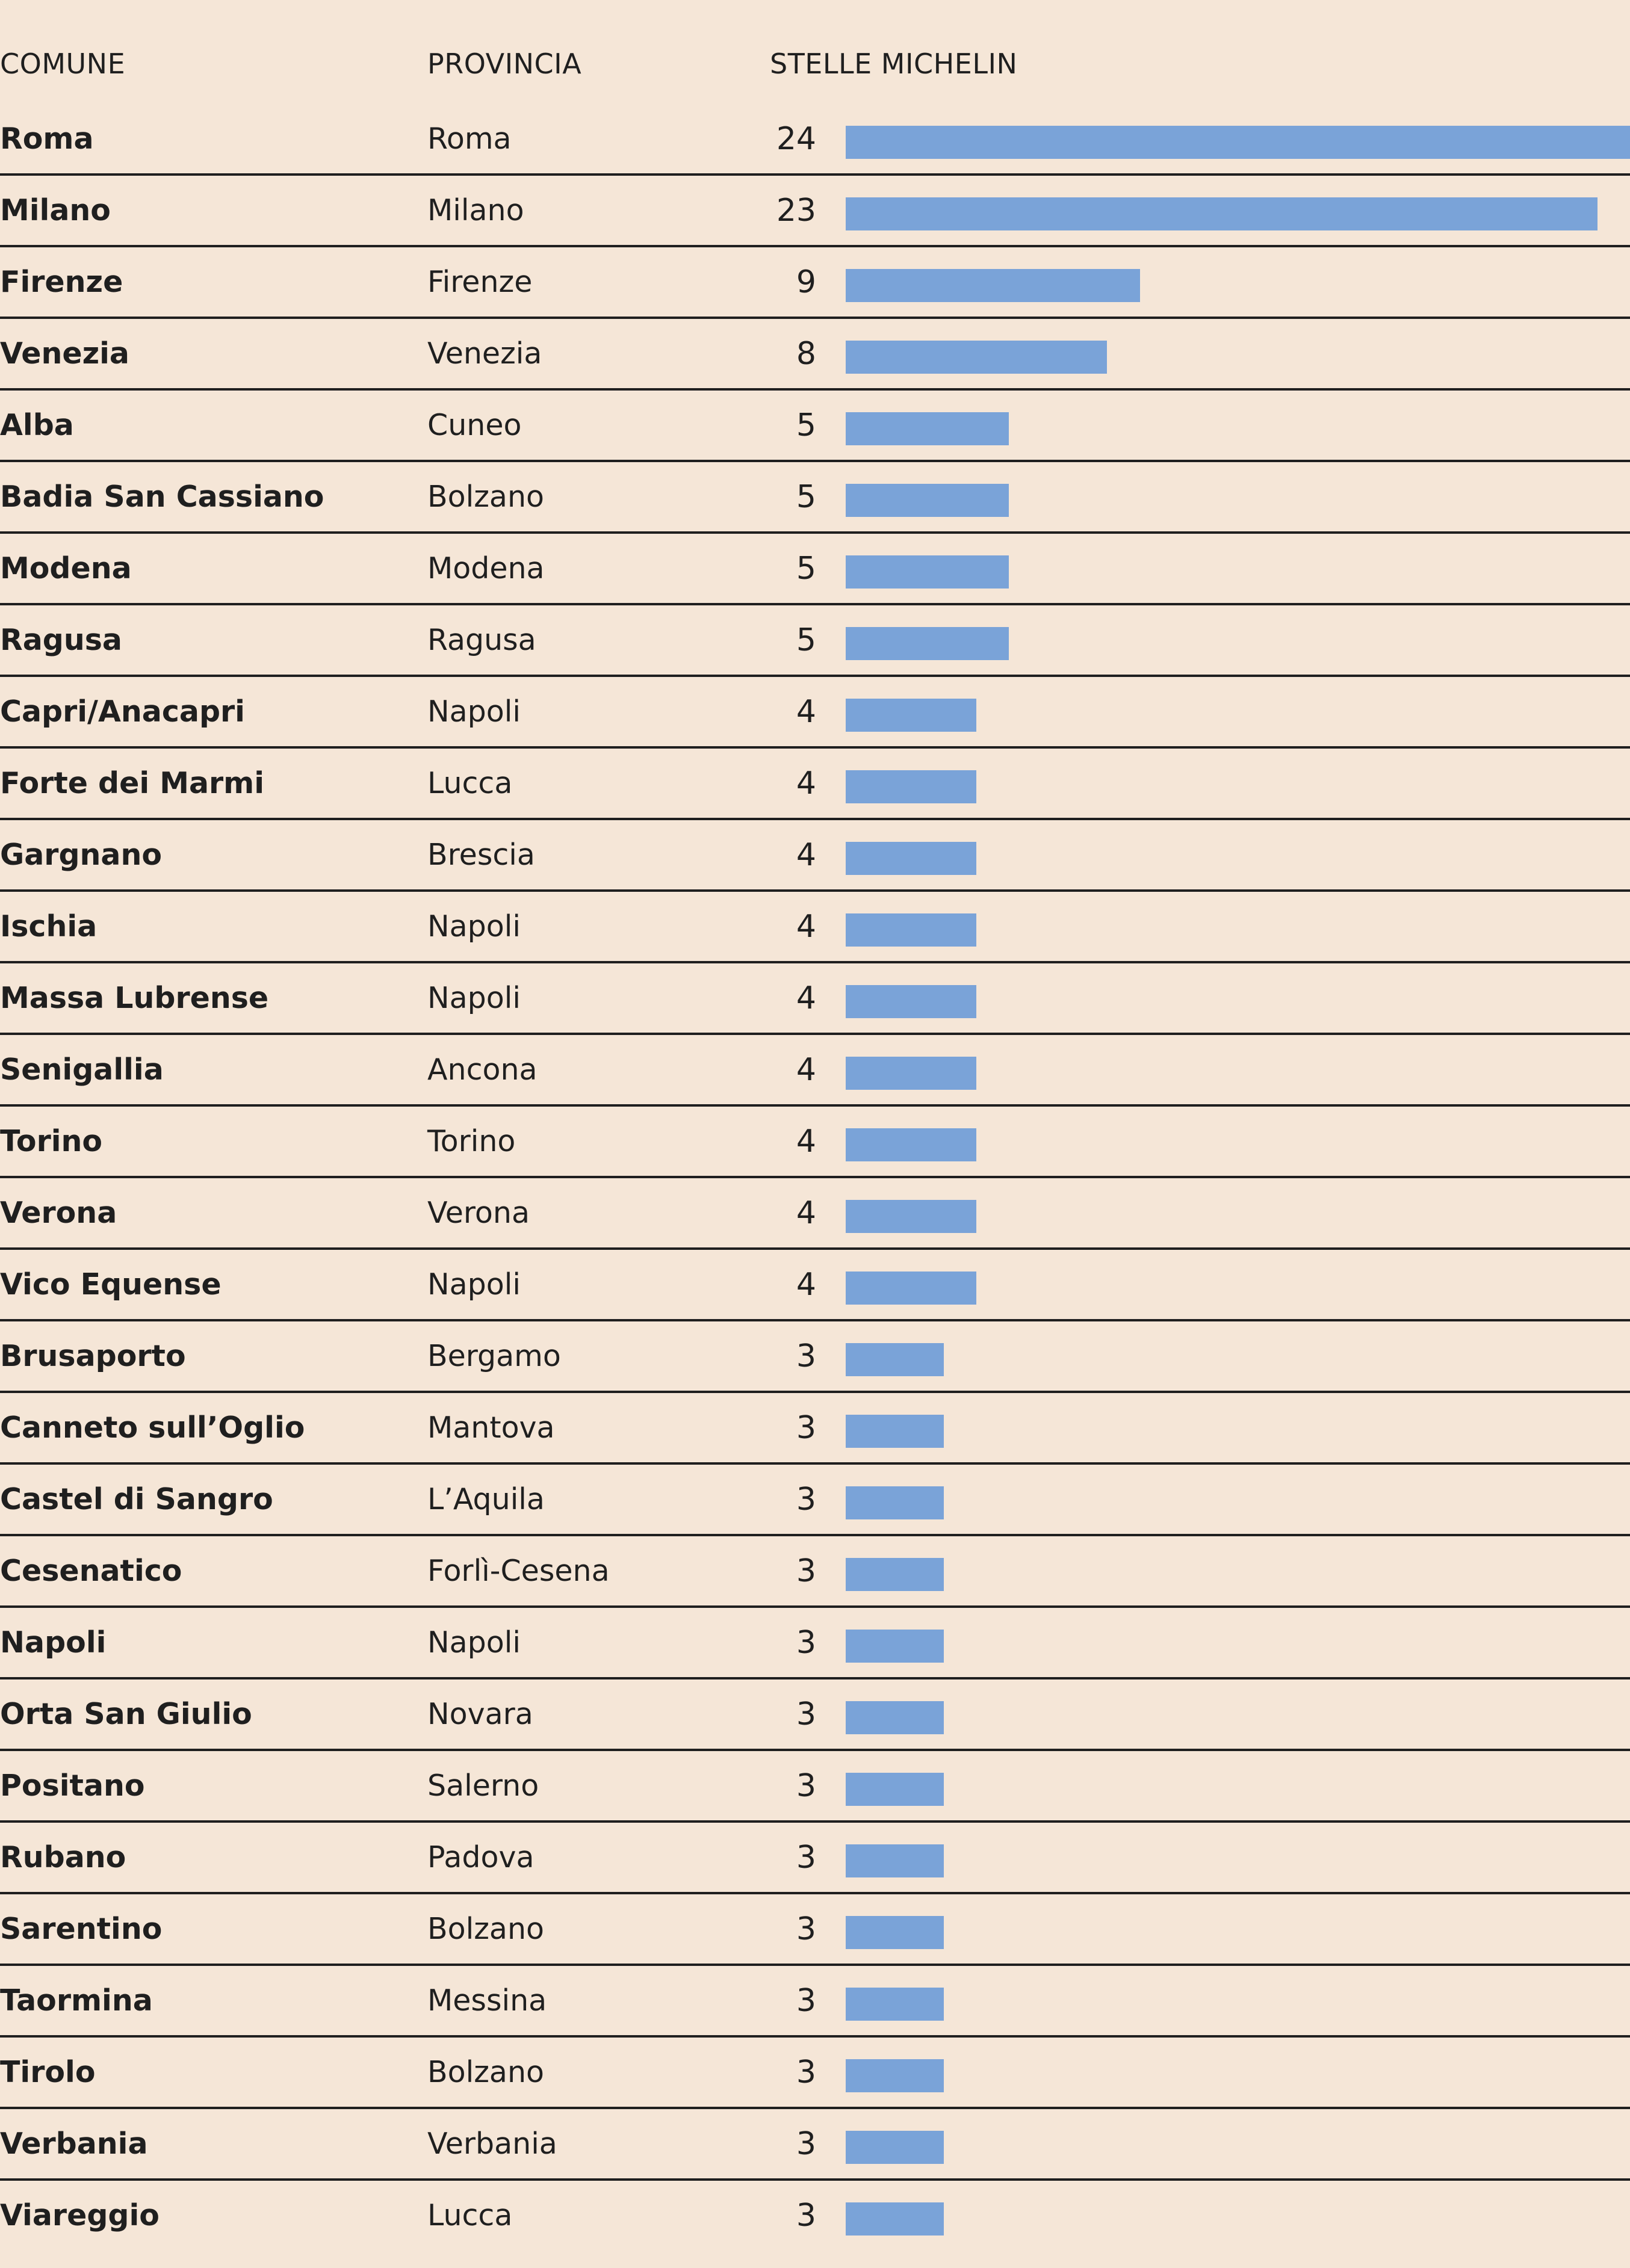 The width and height of the screenshot is (1630, 2268). Describe the element at coordinates (122, 711) in the screenshot. I see `comune-label: Capri/Anacapri` at that location.